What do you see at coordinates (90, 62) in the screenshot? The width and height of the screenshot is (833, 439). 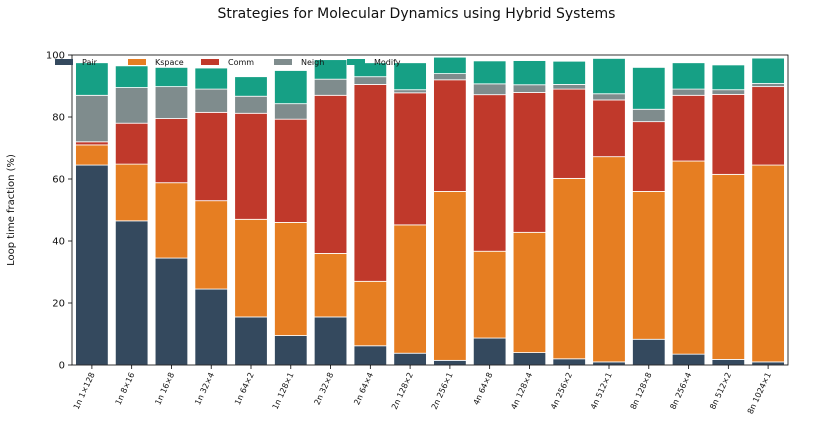 I see `legend-label-pair: Pair` at bounding box center [90, 62].